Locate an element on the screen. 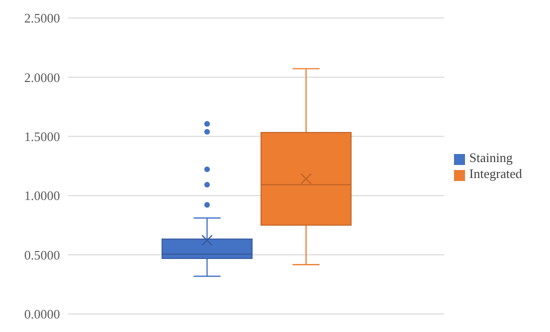 This screenshot has width=550, height=332. y-tick-label: 2.5000 is located at coordinates (42, 18).